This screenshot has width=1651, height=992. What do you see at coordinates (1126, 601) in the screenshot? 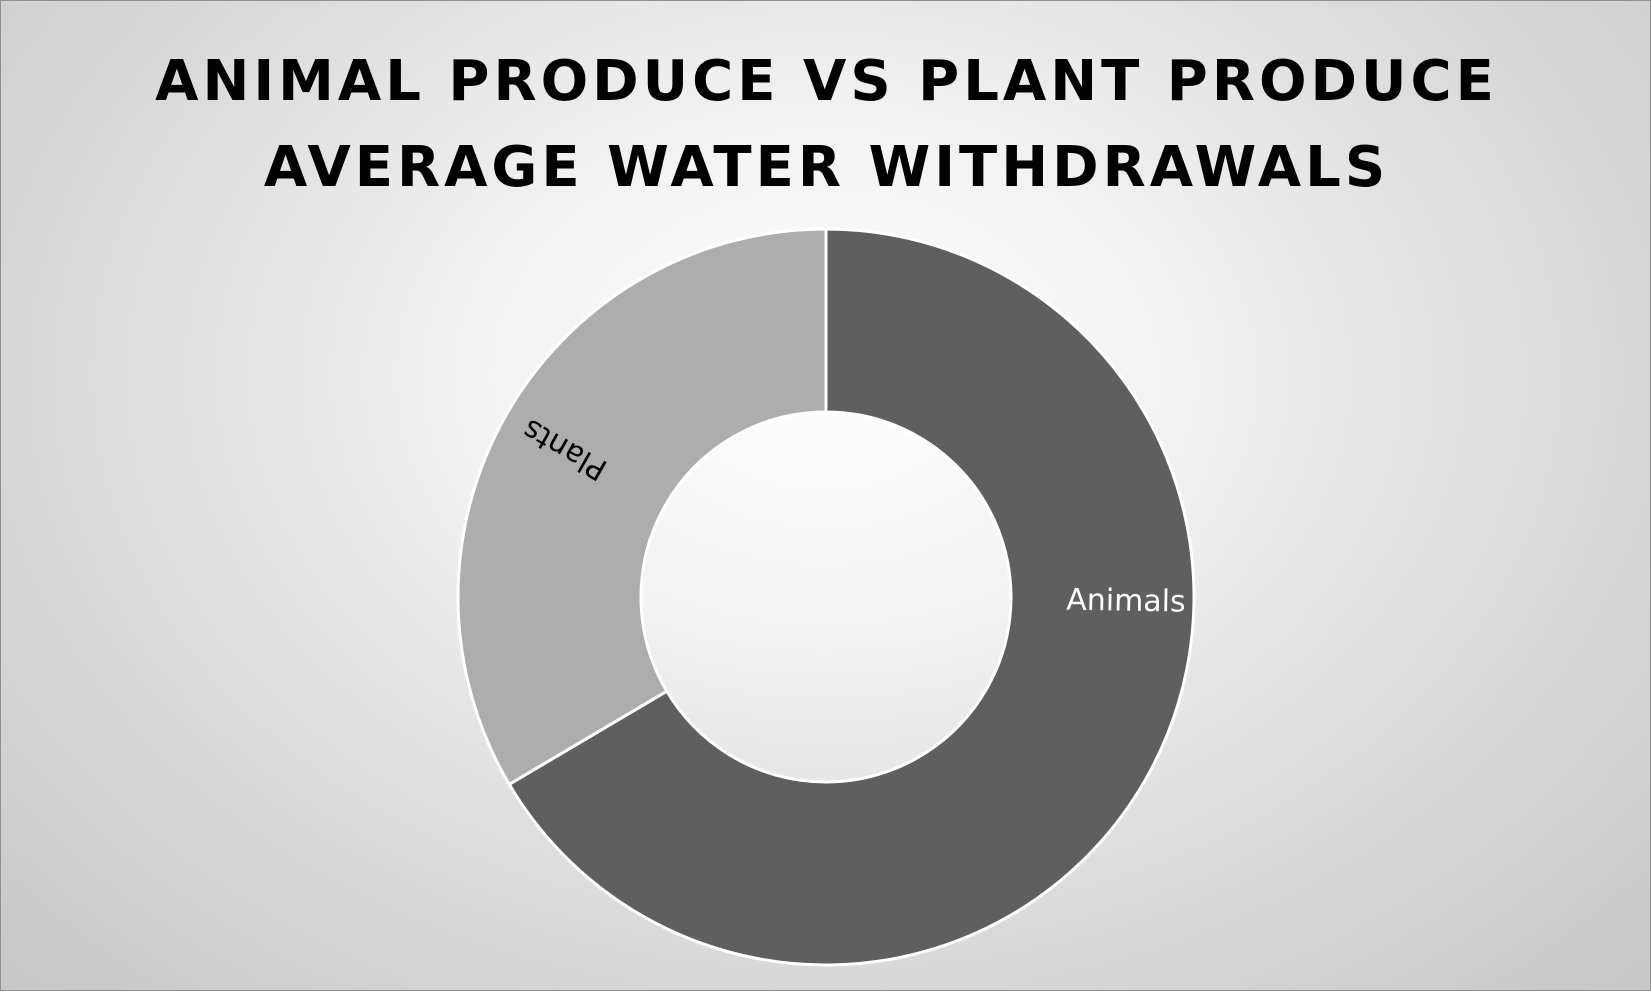
I see `slice-label-animals: Animals` at bounding box center [1126, 601].